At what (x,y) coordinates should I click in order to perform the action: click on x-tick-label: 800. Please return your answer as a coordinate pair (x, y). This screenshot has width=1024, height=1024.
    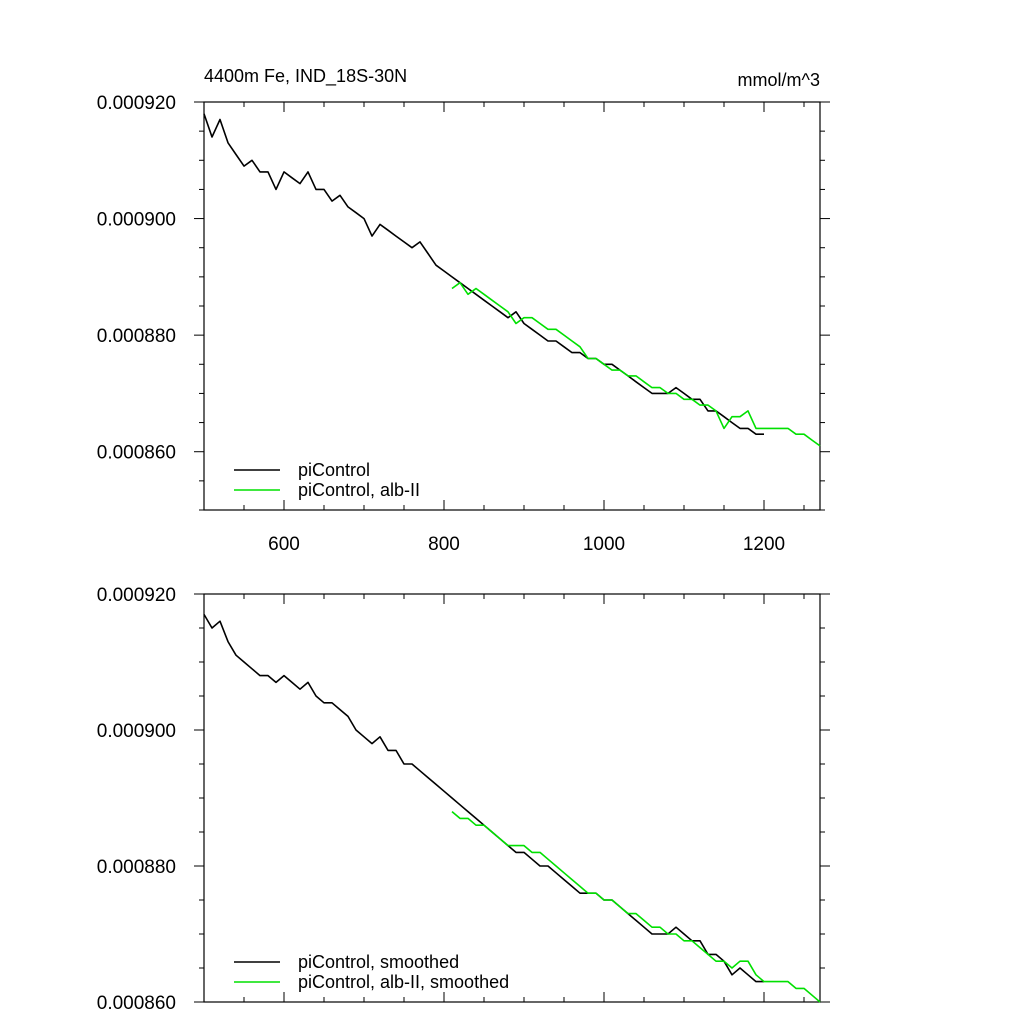
    Looking at the image, I should click on (444, 544).